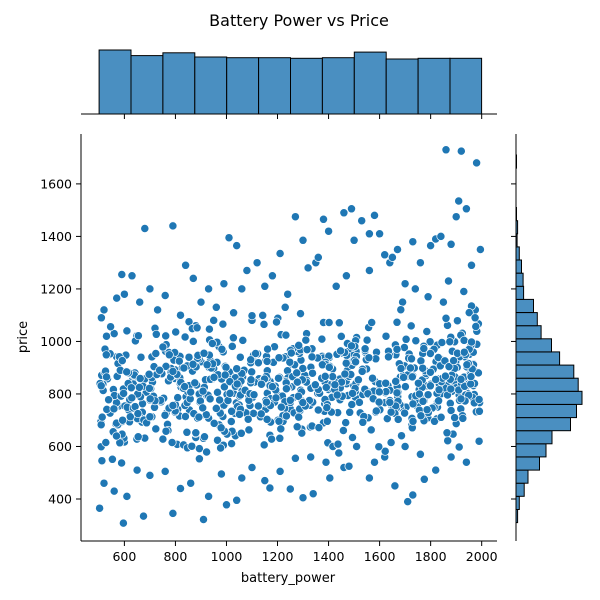 The width and height of the screenshot is (600, 600). I want to click on y-tick-label: 1400, so click(56, 236).